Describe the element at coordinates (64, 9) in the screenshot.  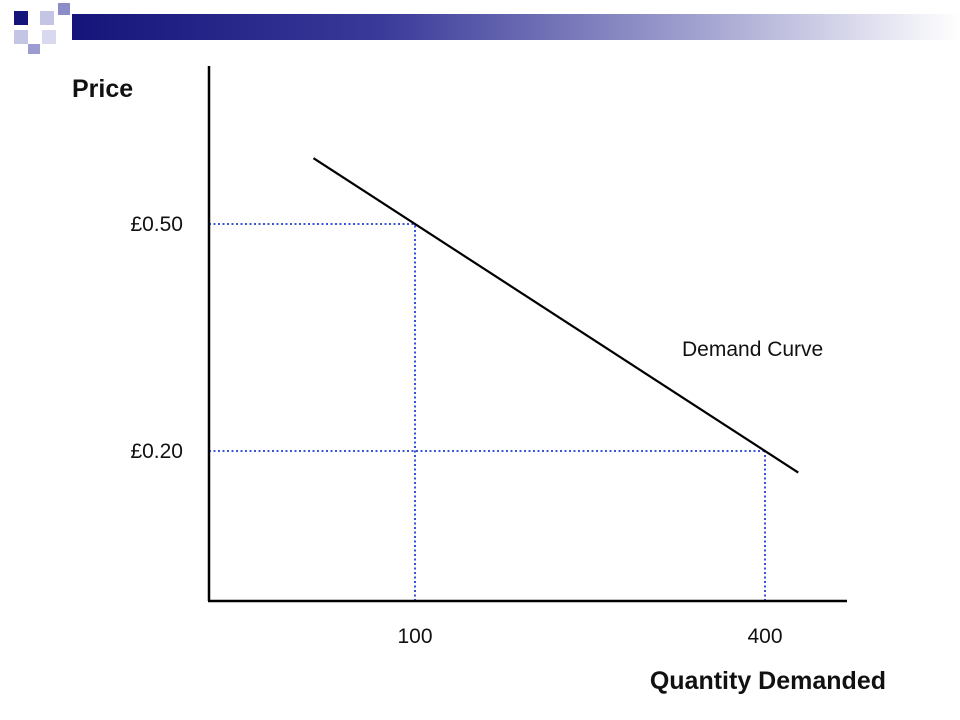
I see `header-square-mid` at that location.